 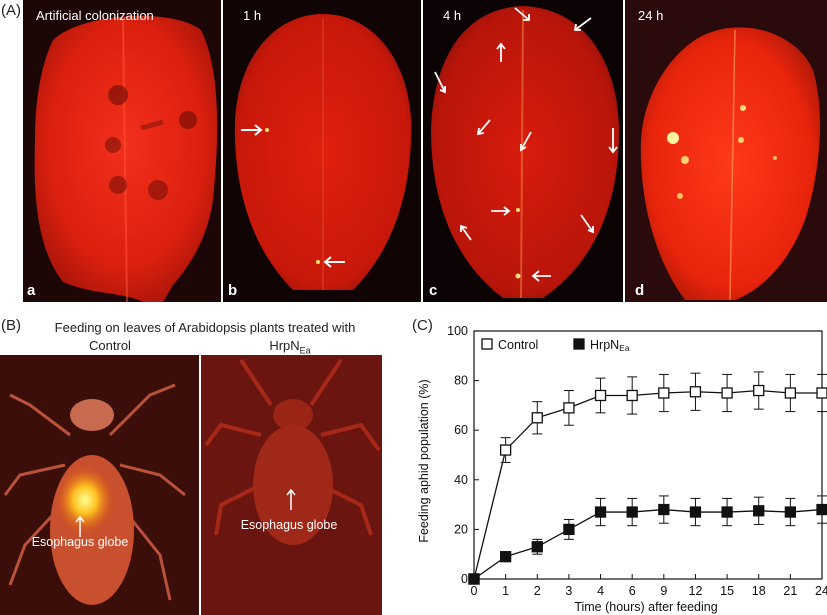 What do you see at coordinates (461, 430) in the screenshot?
I see `y-tick-label: 60` at bounding box center [461, 430].